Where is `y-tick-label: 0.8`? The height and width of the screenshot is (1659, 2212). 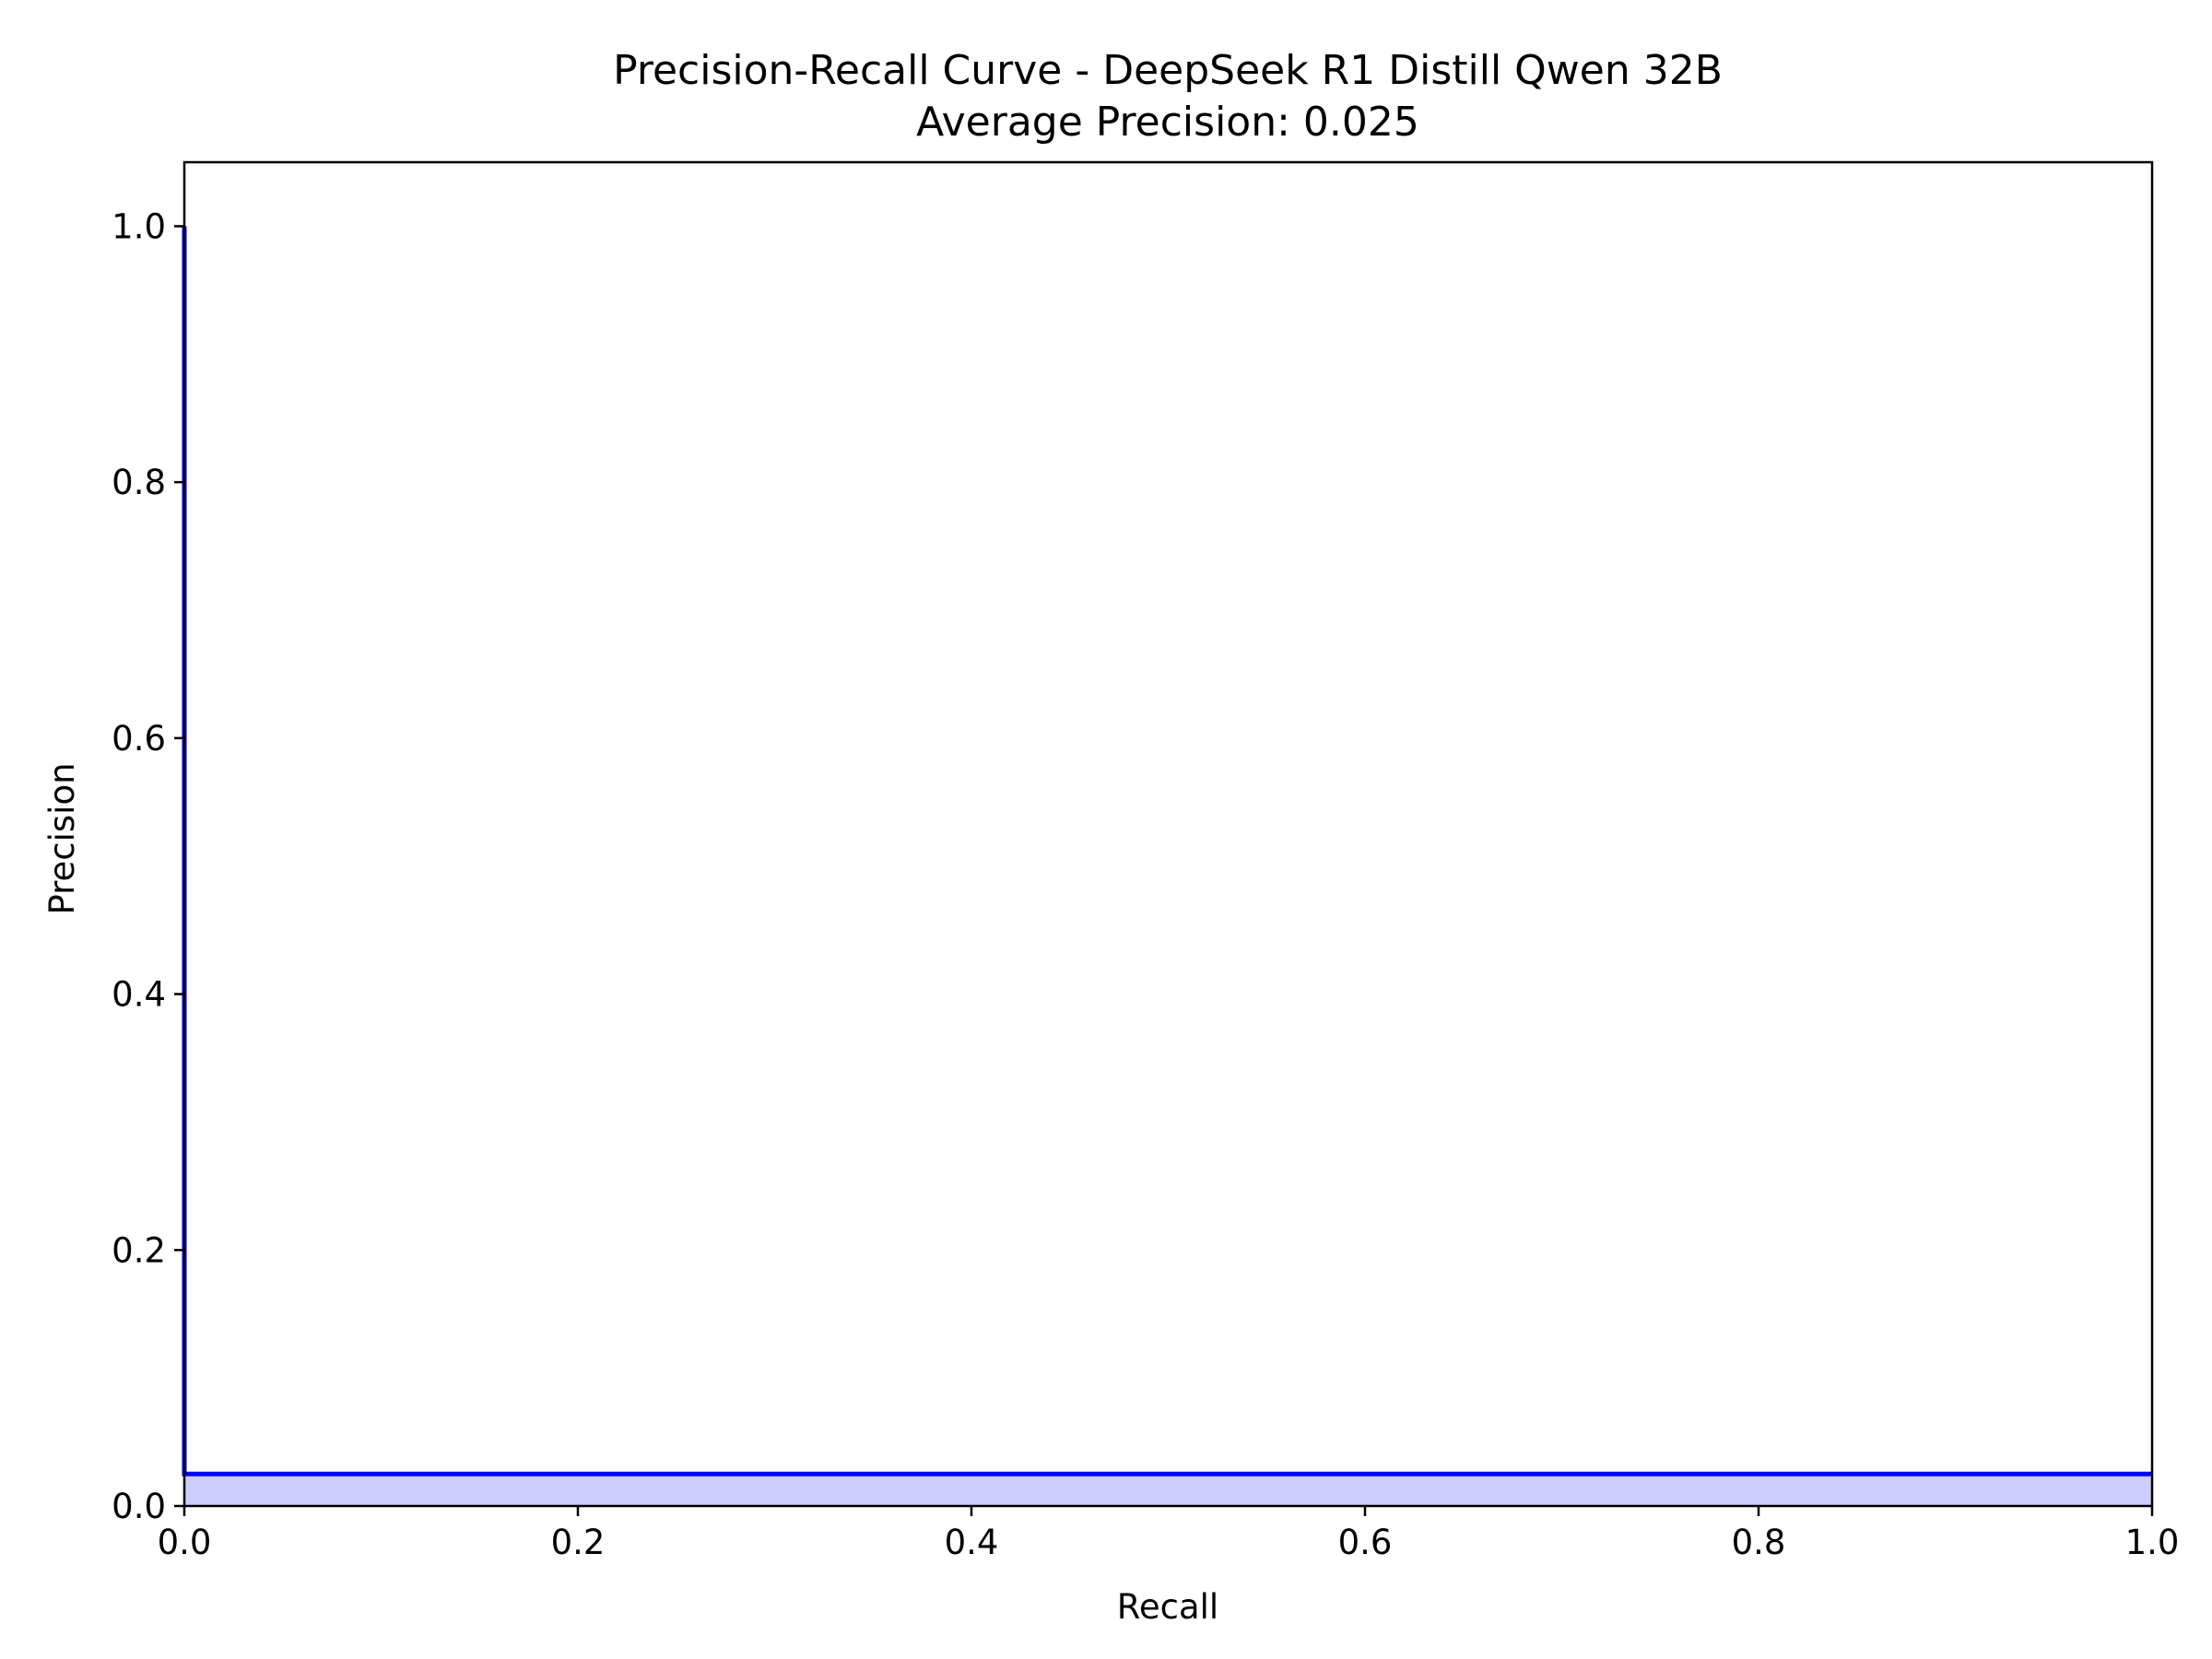
y-tick-label: 0.8 is located at coordinates (139, 482).